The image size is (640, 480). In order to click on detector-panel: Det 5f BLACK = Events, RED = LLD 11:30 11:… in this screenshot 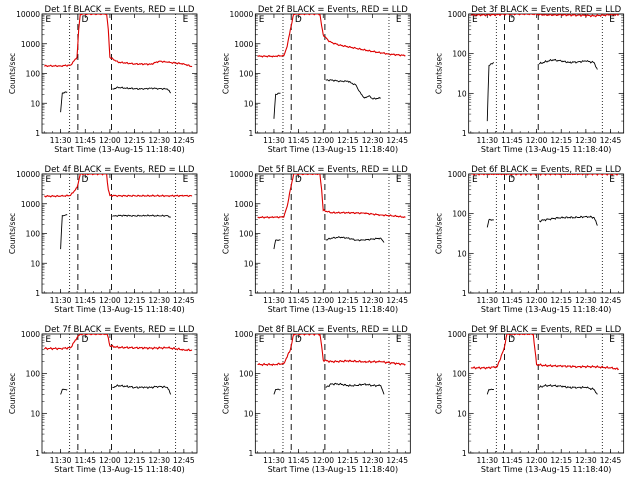, I will do `click(316, 239)`.